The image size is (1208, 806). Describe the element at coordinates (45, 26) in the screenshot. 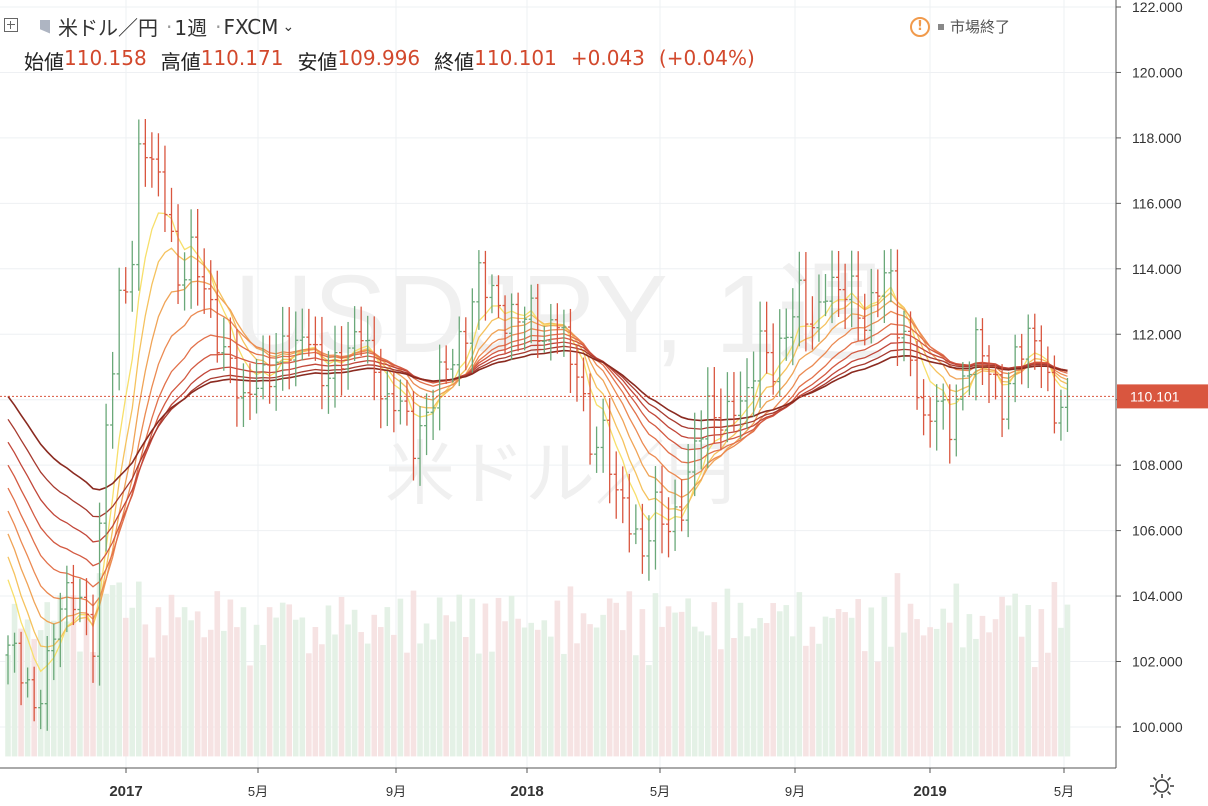

I see `flag-icon` at that location.